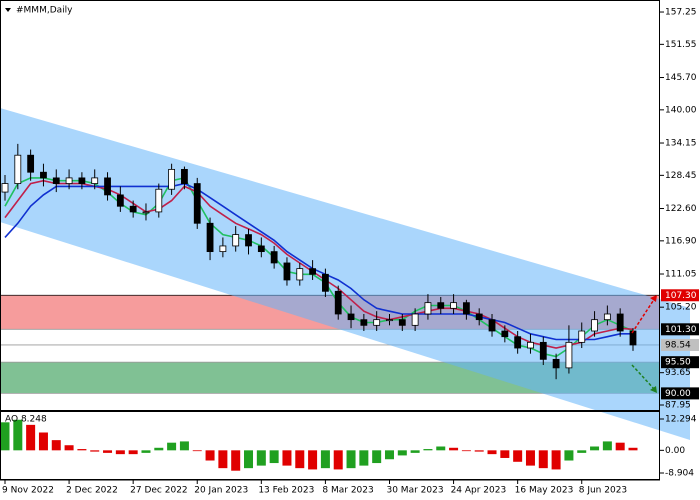  What do you see at coordinates (681, 209) in the screenshot?
I see `y-tick-label: 122.60` at bounding box center [681, 209].